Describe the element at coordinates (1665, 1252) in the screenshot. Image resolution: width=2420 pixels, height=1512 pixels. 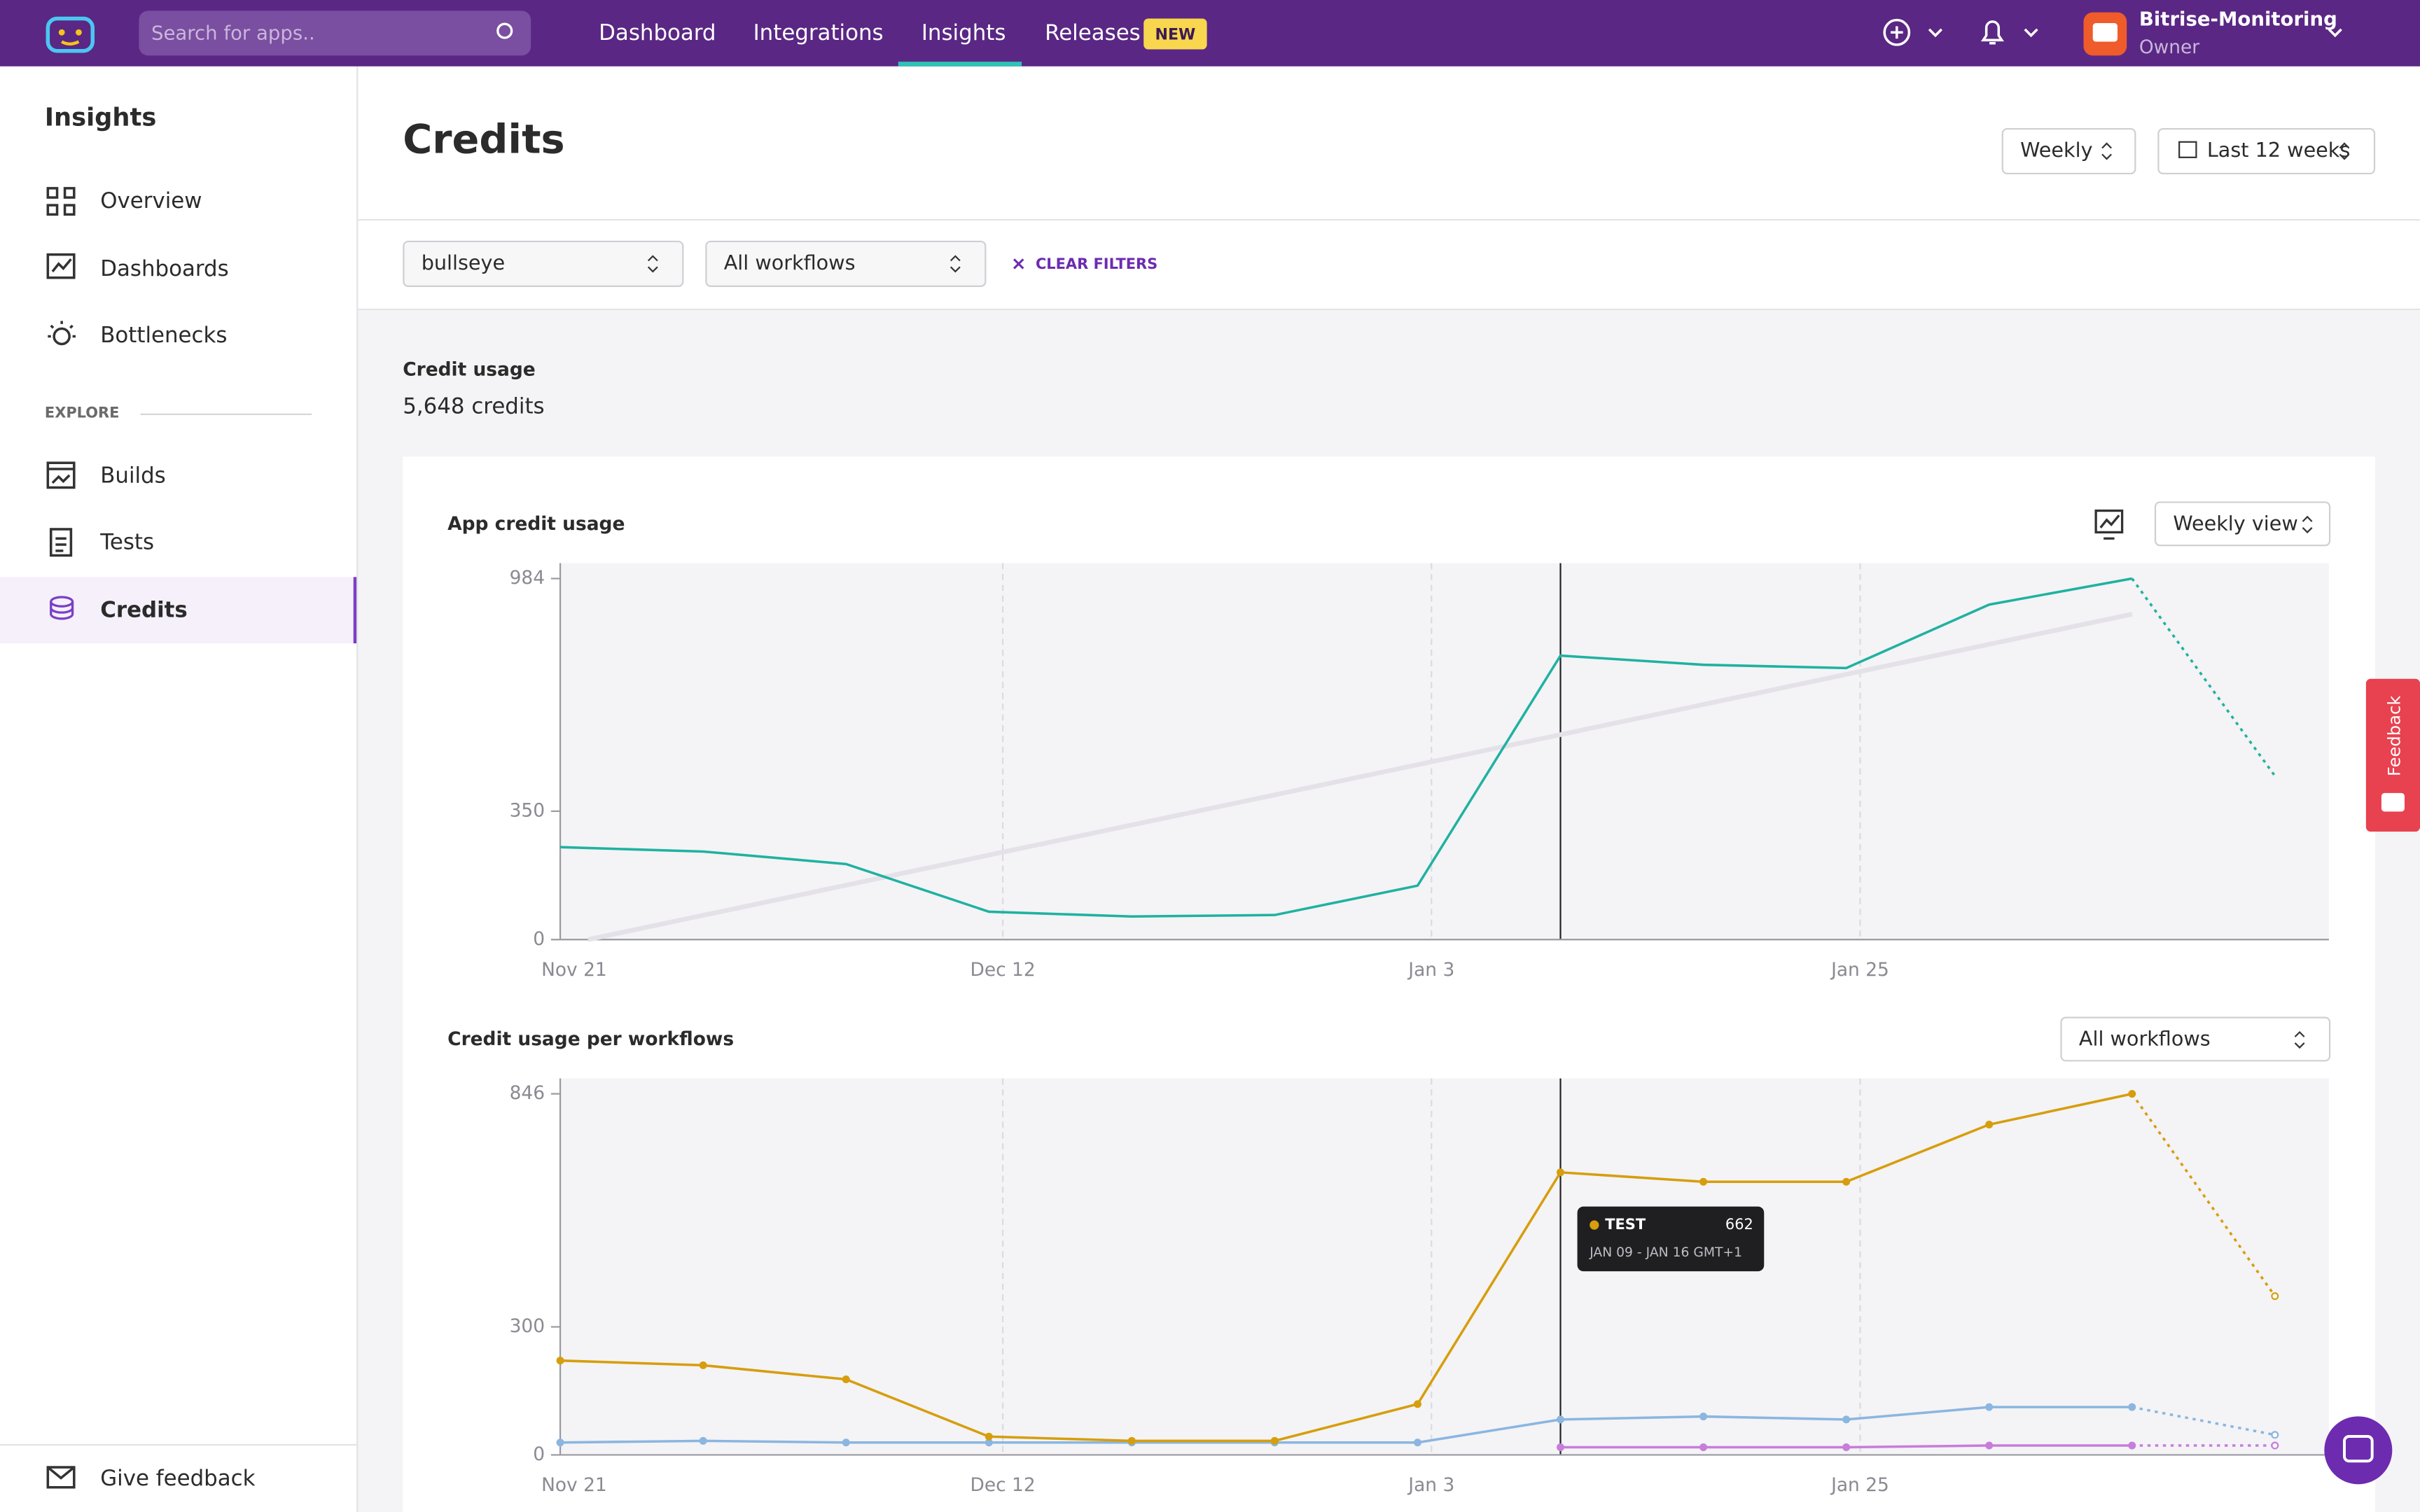
I see `tooltip-range: JAN 09 - JAN 16 GMT+1` at that location.